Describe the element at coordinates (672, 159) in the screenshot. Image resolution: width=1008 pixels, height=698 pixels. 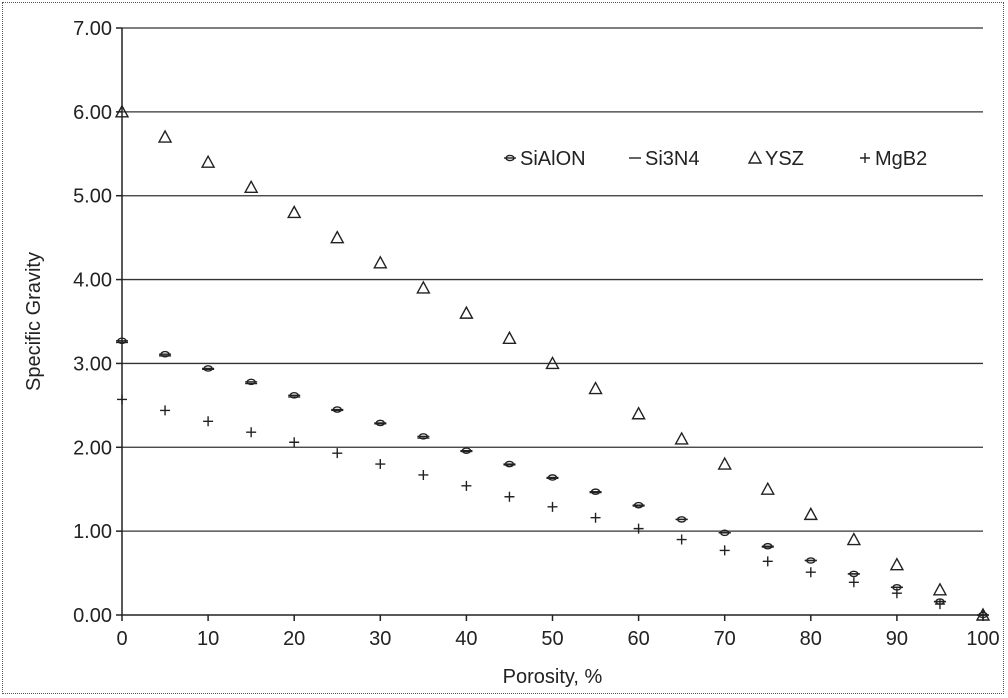
I see `legend-label-si3n4: Si3N4` at that location.